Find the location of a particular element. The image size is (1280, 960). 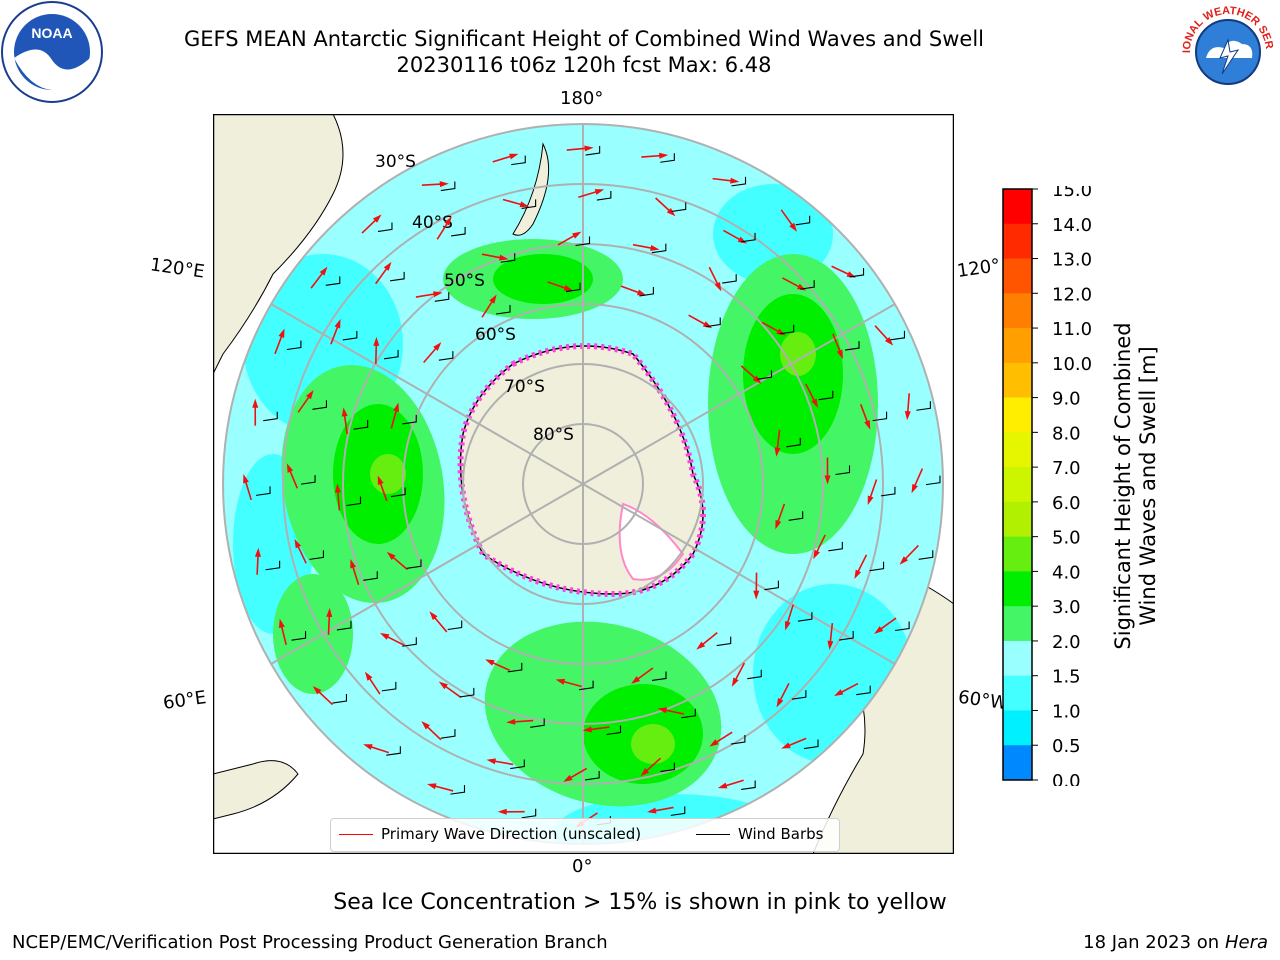

colorbar-tick-label: 11.0 is located at coordinates (1072, 329).